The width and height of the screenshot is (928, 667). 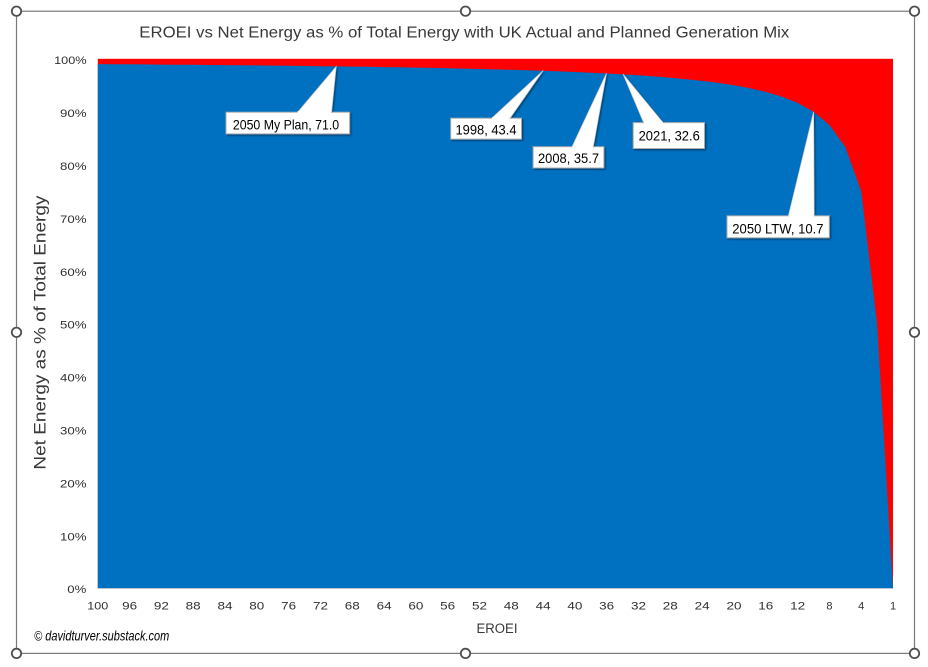 What do you see at coordinates (511, 606) in the screenshot?
I see `svg-text: 48` at bounding box center [511, 606].